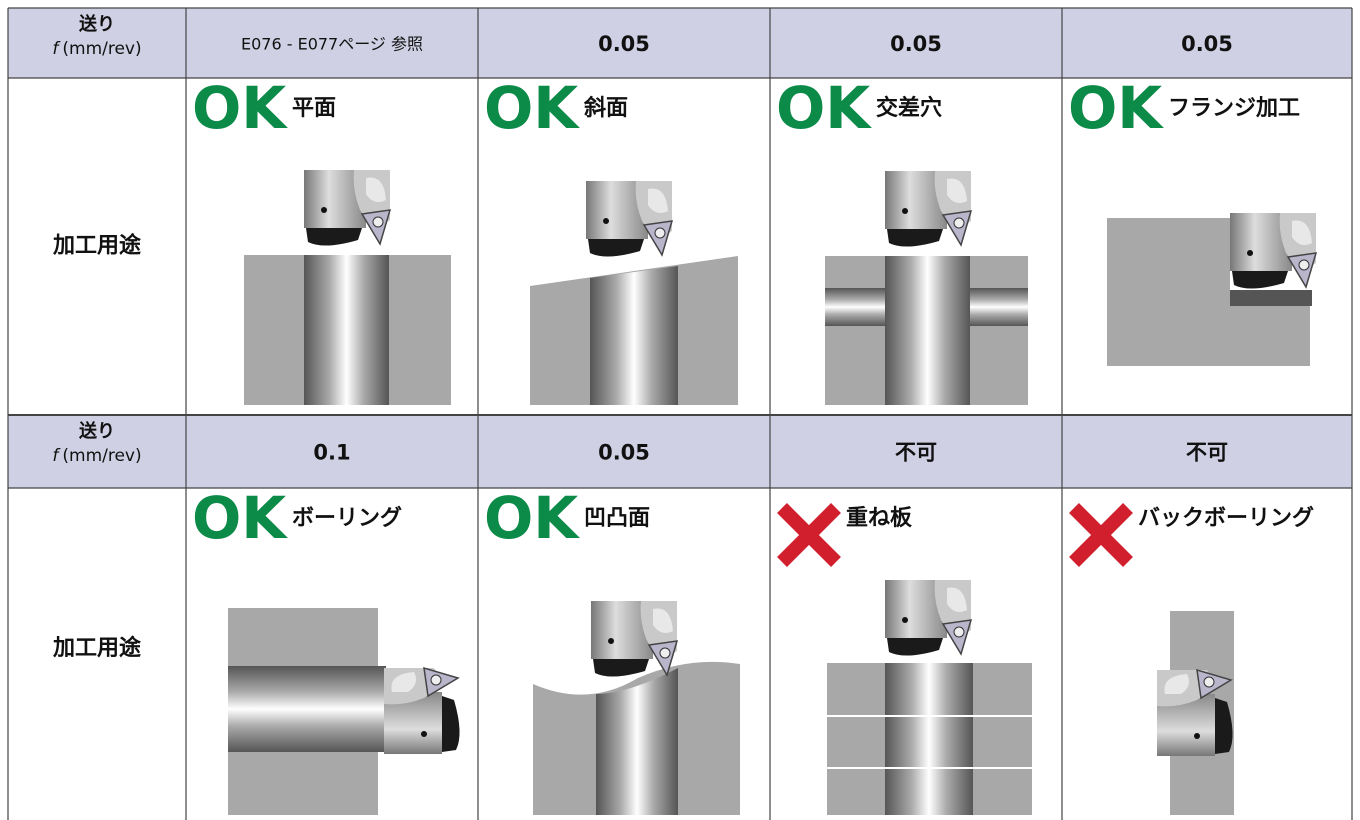  I want to click on use-label: 斜面, so click(605, 108).